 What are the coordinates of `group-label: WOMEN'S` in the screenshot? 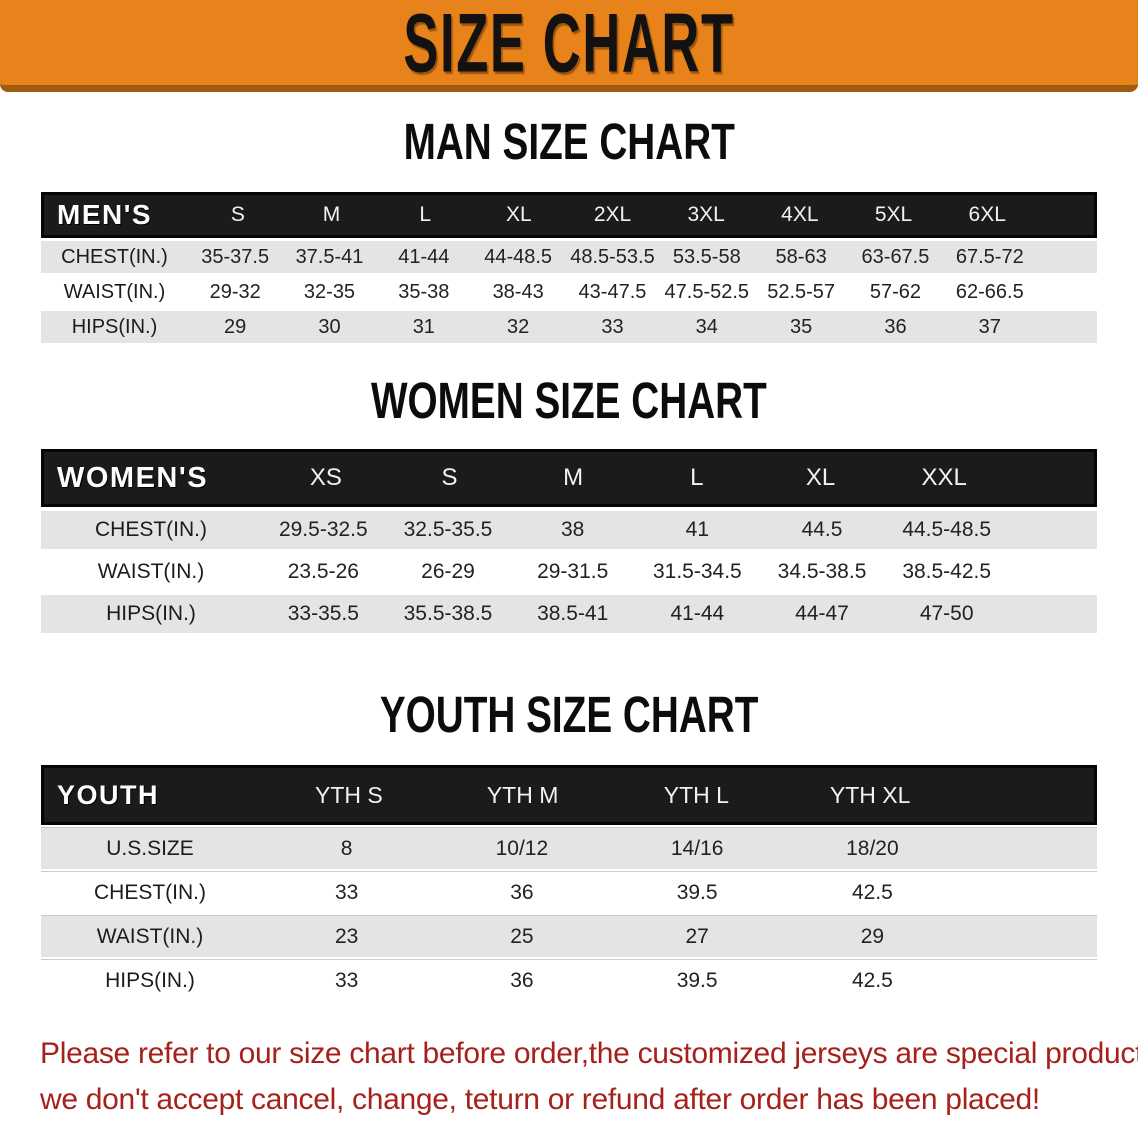 It's located at (133, 477).